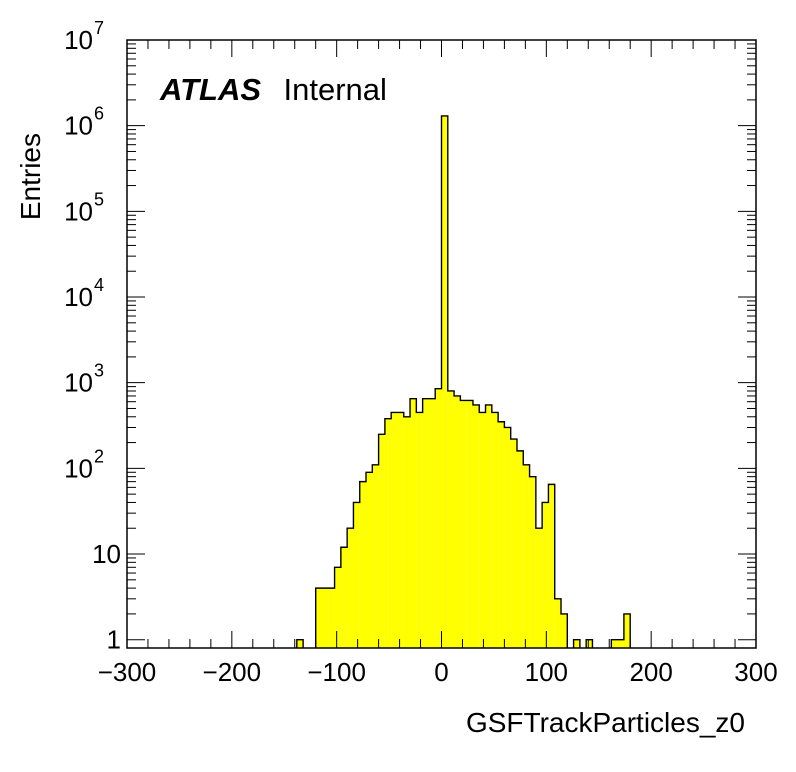 This screenshot has width=796, height=772. What do you see at coordinates (334, 89) in the screenshot?
I see `atlas-label-status: Internal` at bounding box center [334, 89].